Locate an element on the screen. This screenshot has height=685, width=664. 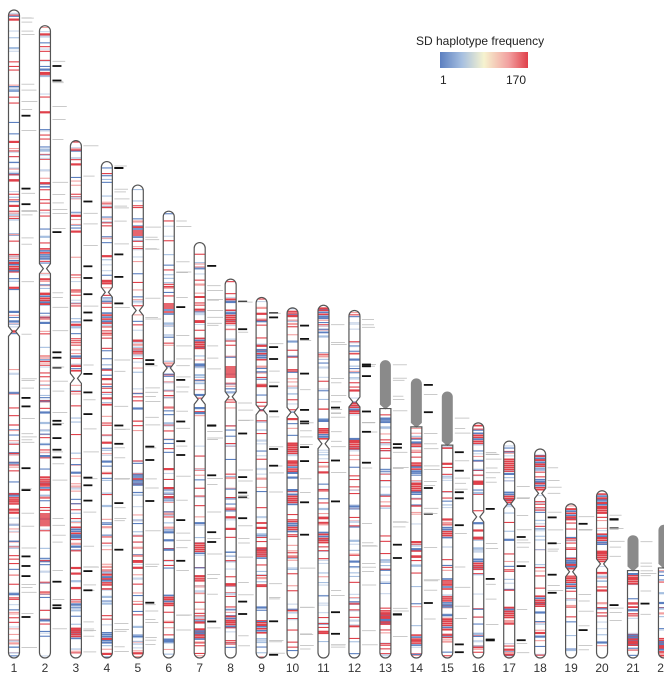
chromosome-14: 14 is located at coordinates (425, 526).